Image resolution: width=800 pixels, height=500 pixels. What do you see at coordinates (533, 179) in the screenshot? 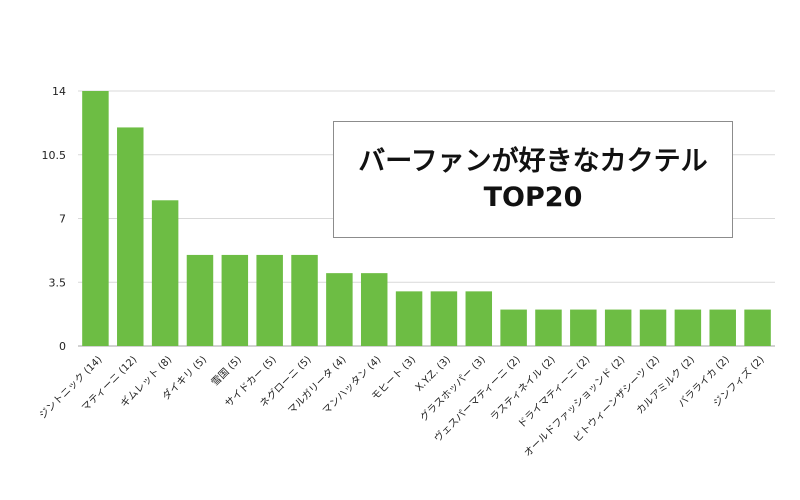
I see `chart-title-box: バーファンが好きなカクテル TOP20` at bounding box center [533, 179].